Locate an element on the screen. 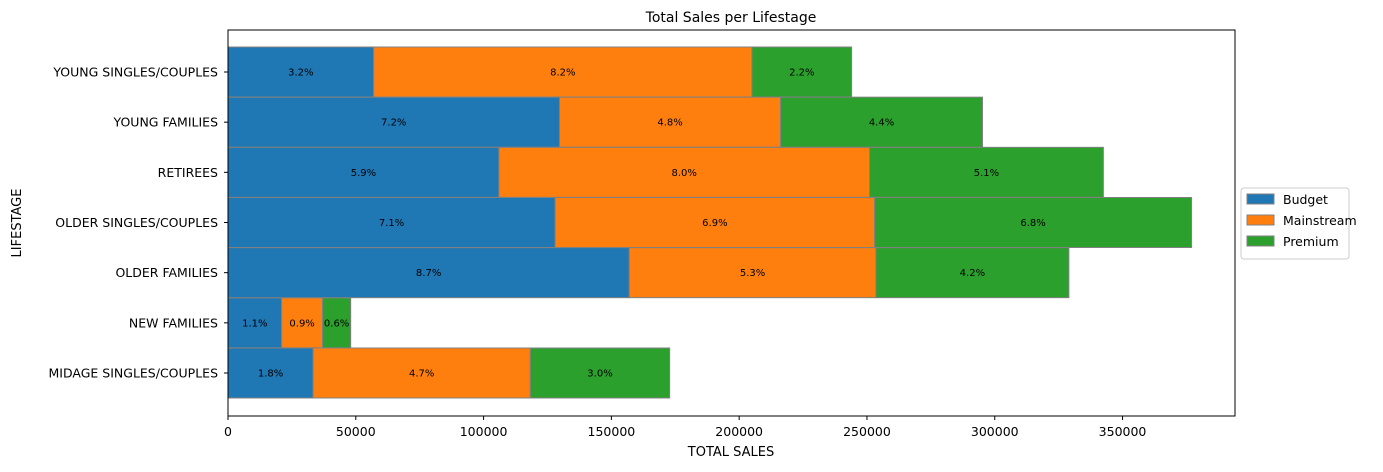  legend-label-budget: Budget is located at coordinates (1305, 199).